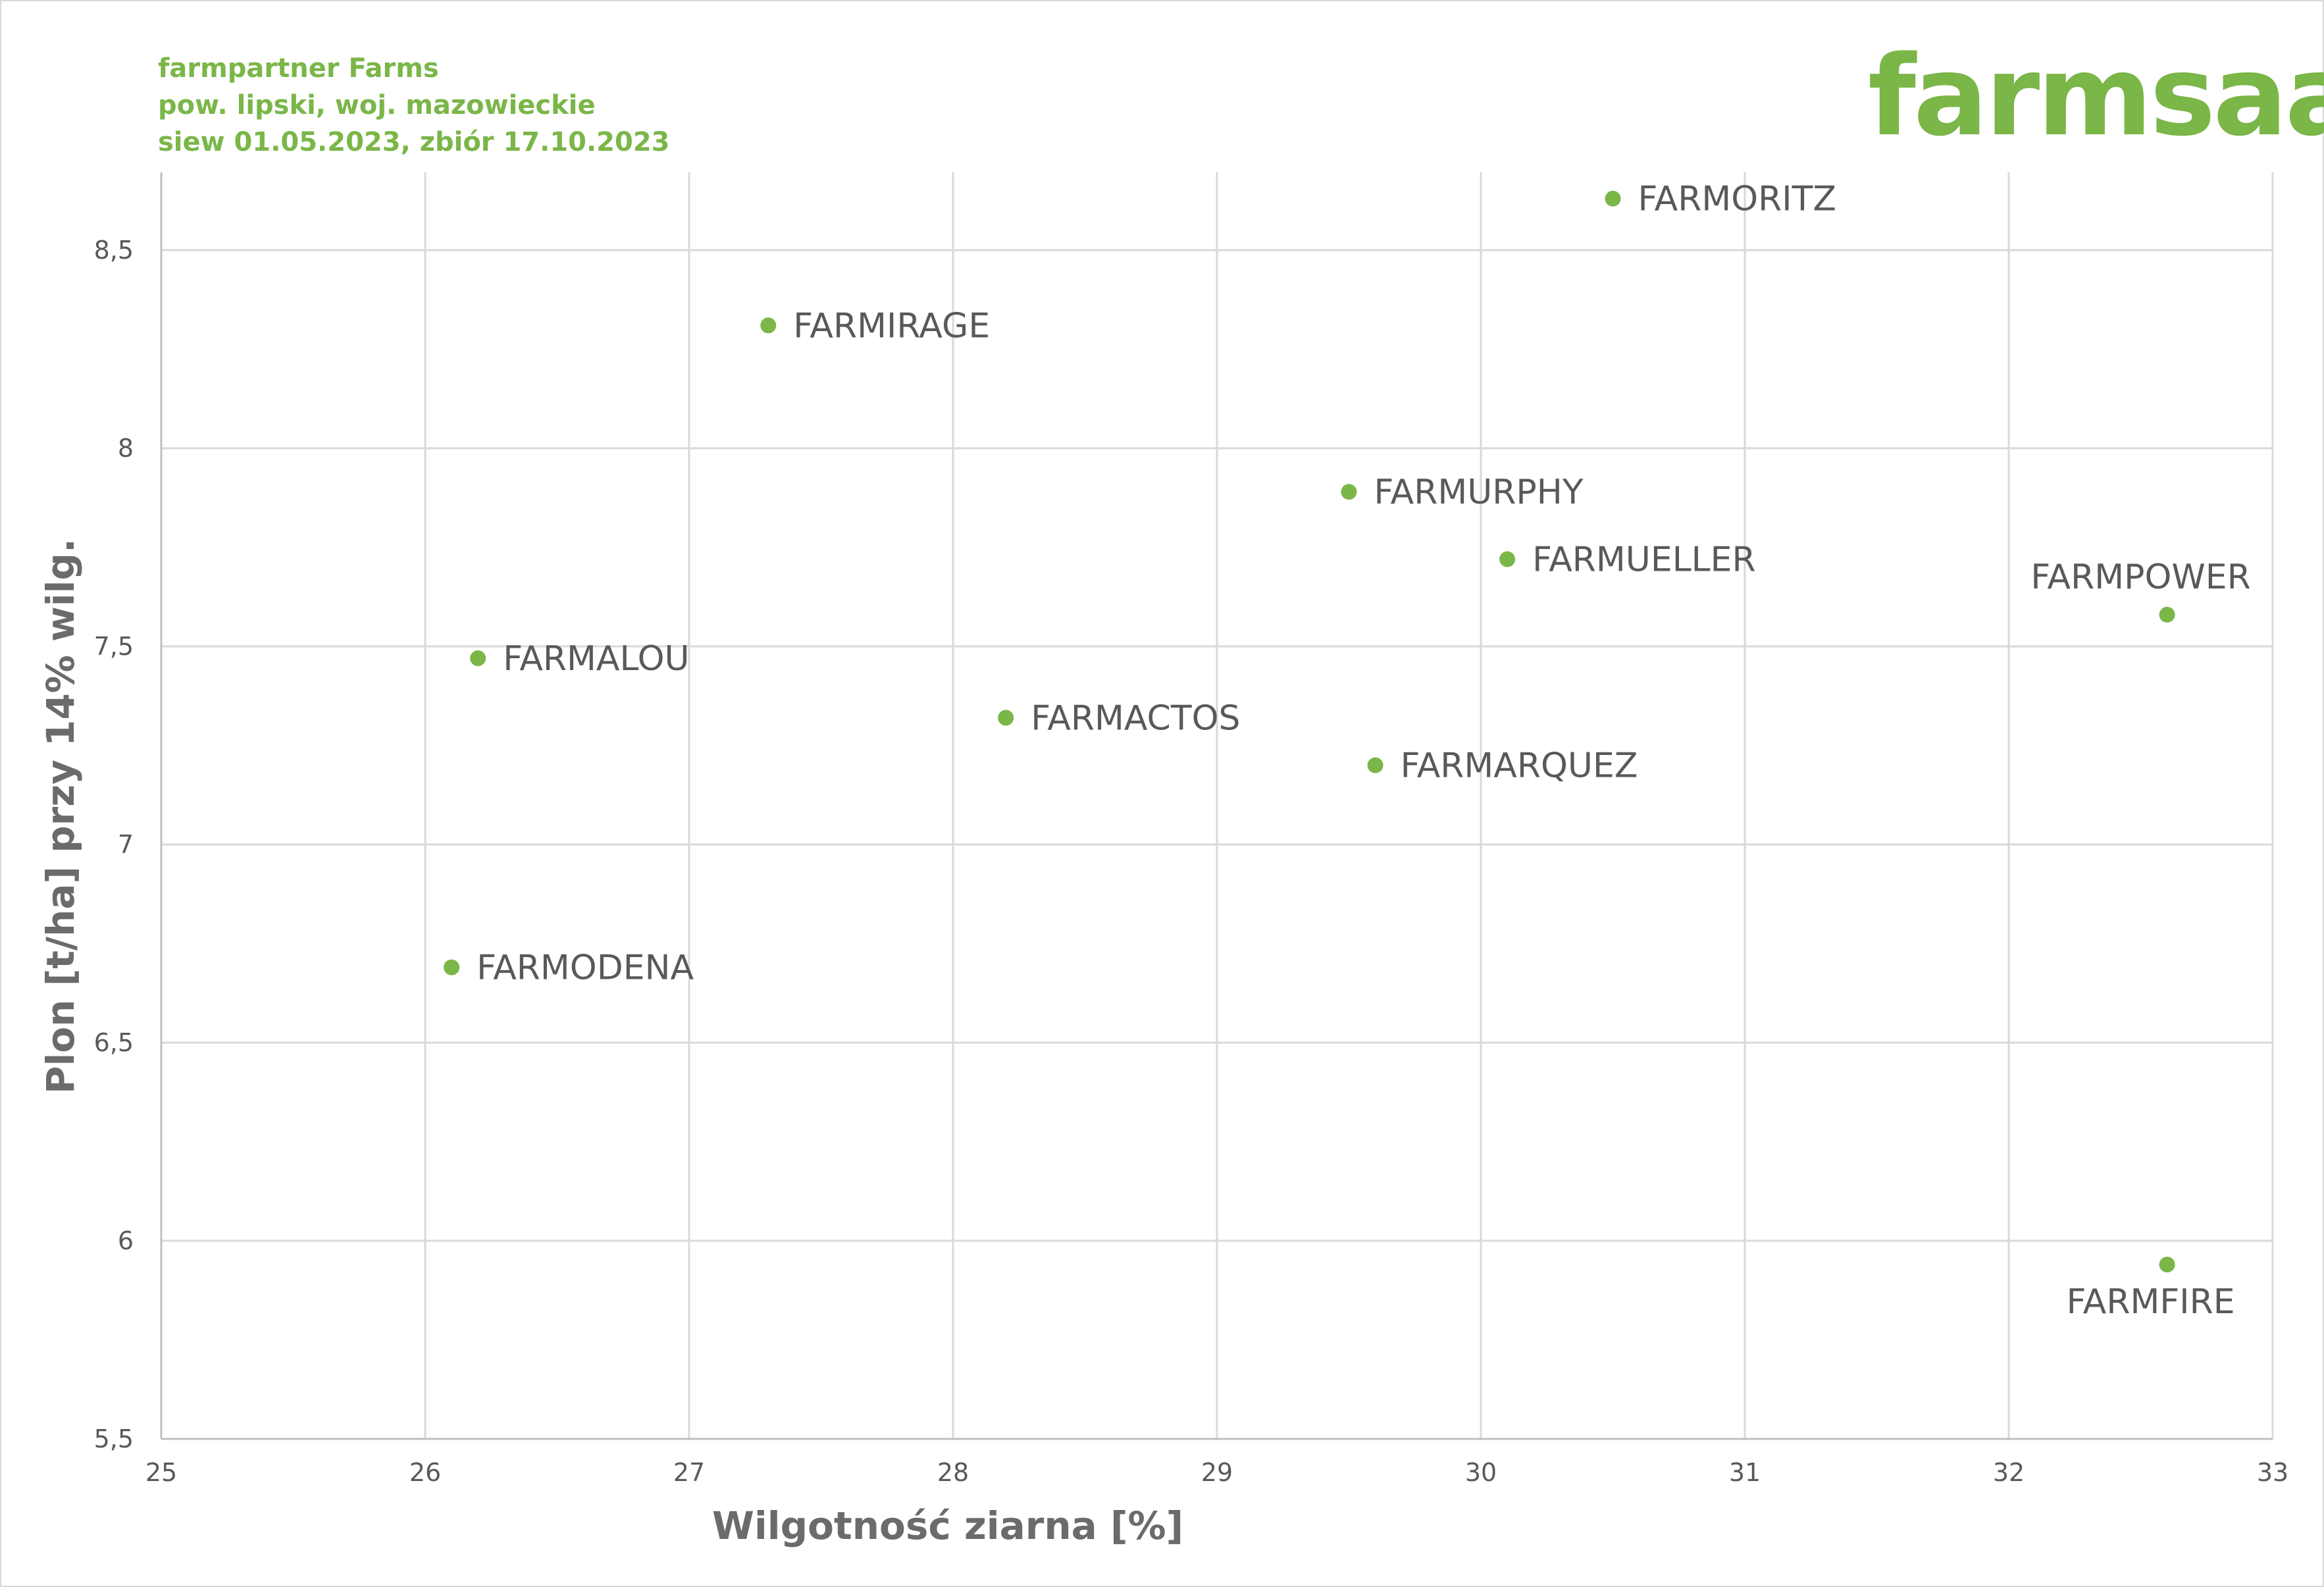  I want to click on y-tick-label: 8,5, so click(114, 250).